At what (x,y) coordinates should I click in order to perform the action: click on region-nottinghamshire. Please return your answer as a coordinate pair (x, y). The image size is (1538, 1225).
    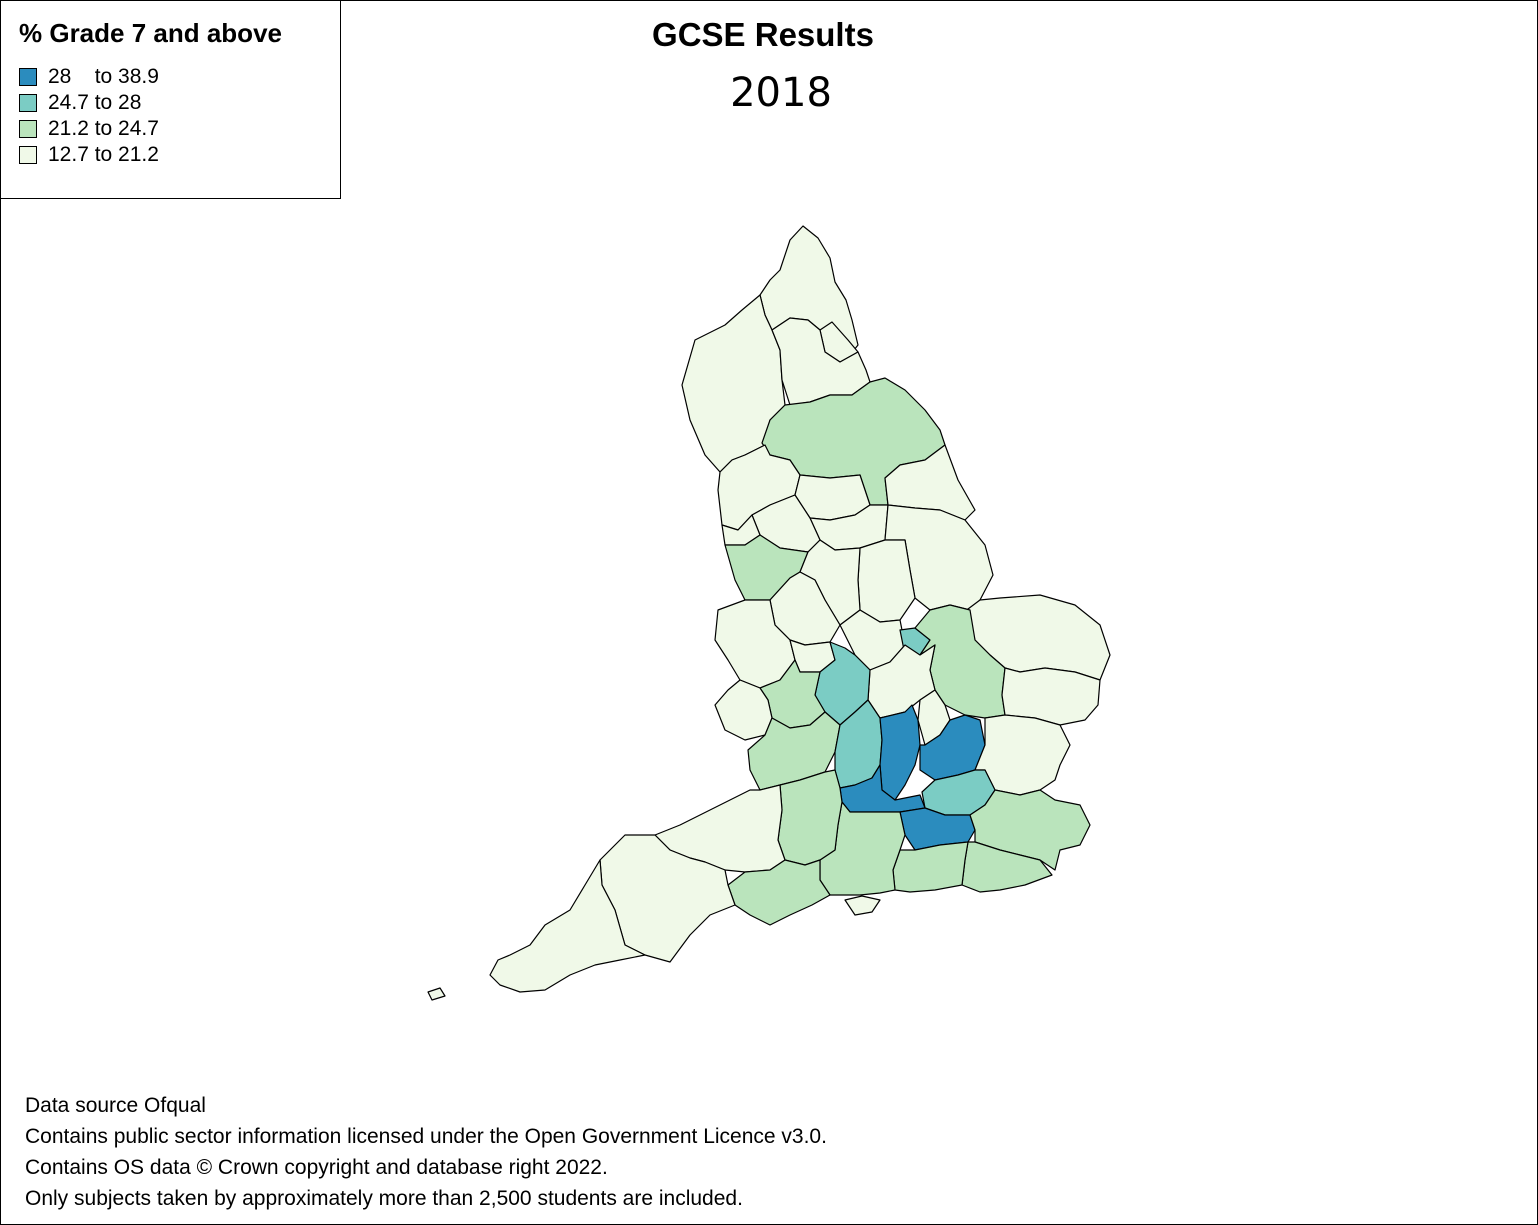
    Looking at the image, I should click on (886, 581).